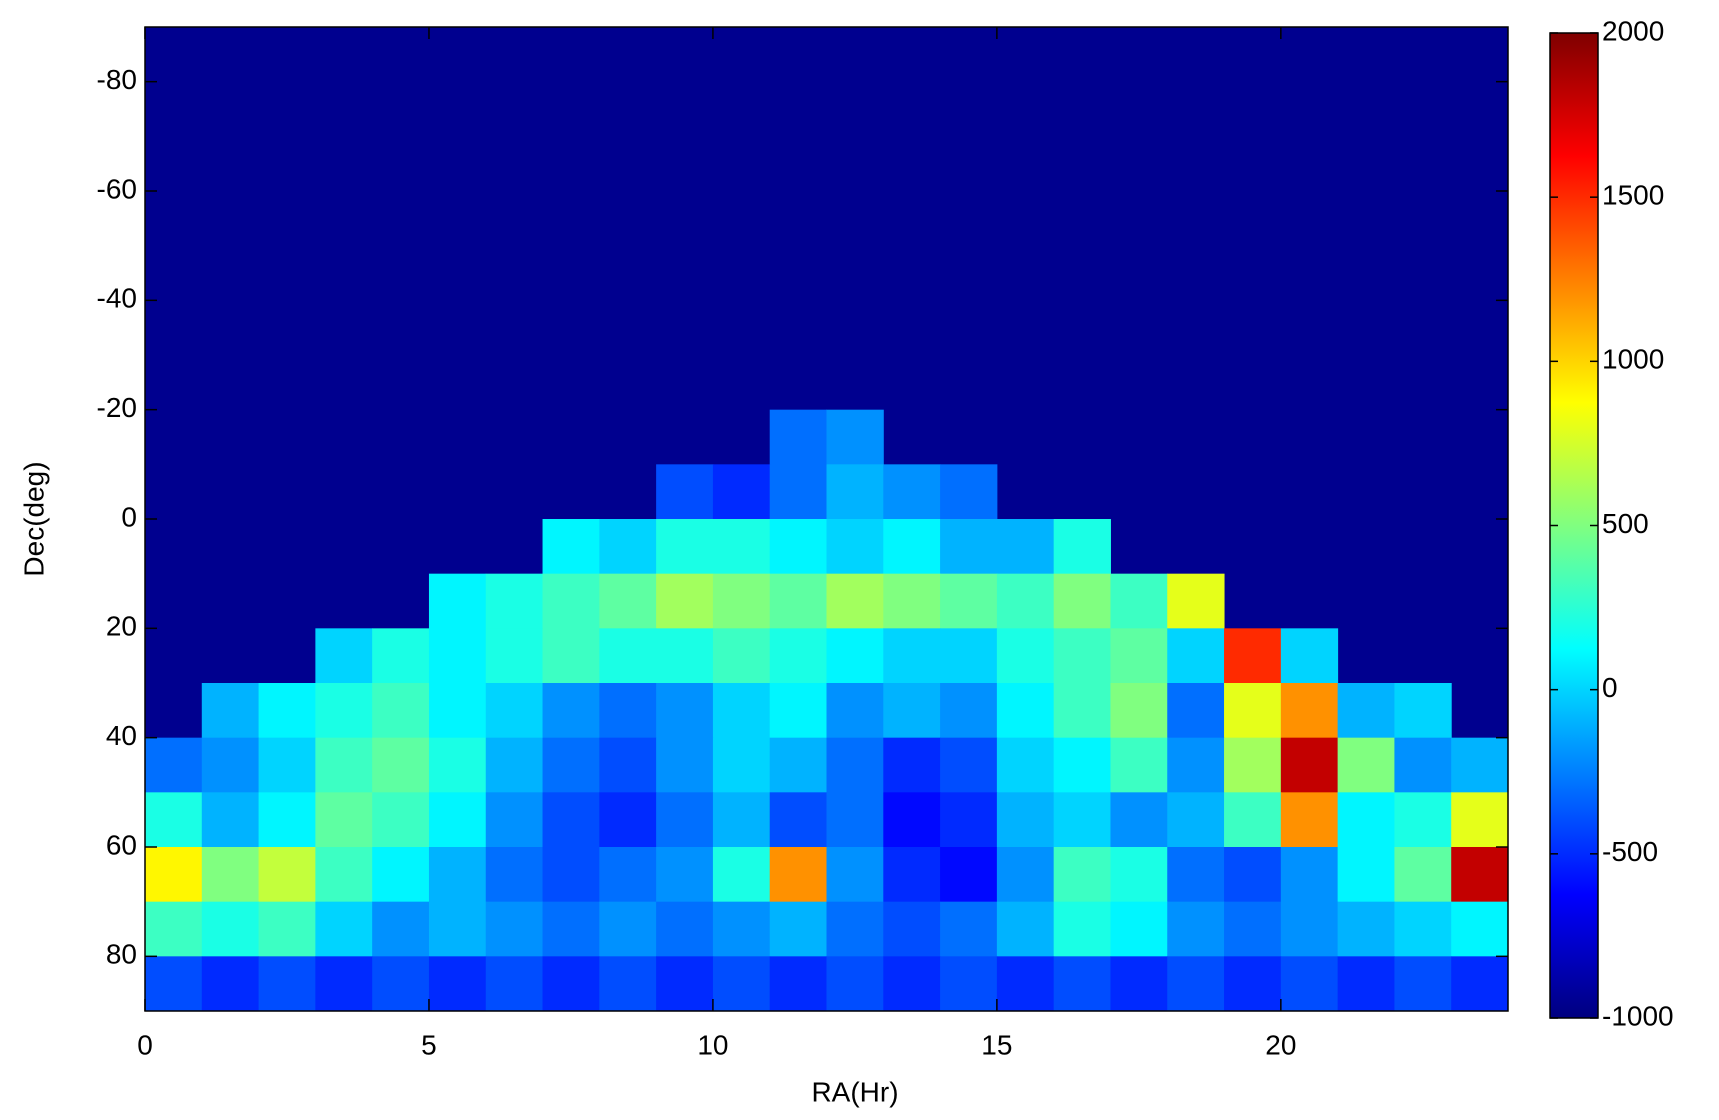 Image resolution: width=1719 pixels, height=1120 pixels. Describe the element at coordinates (117, 407) in the screenshot. I see `y-tick-label: -20` at that location.